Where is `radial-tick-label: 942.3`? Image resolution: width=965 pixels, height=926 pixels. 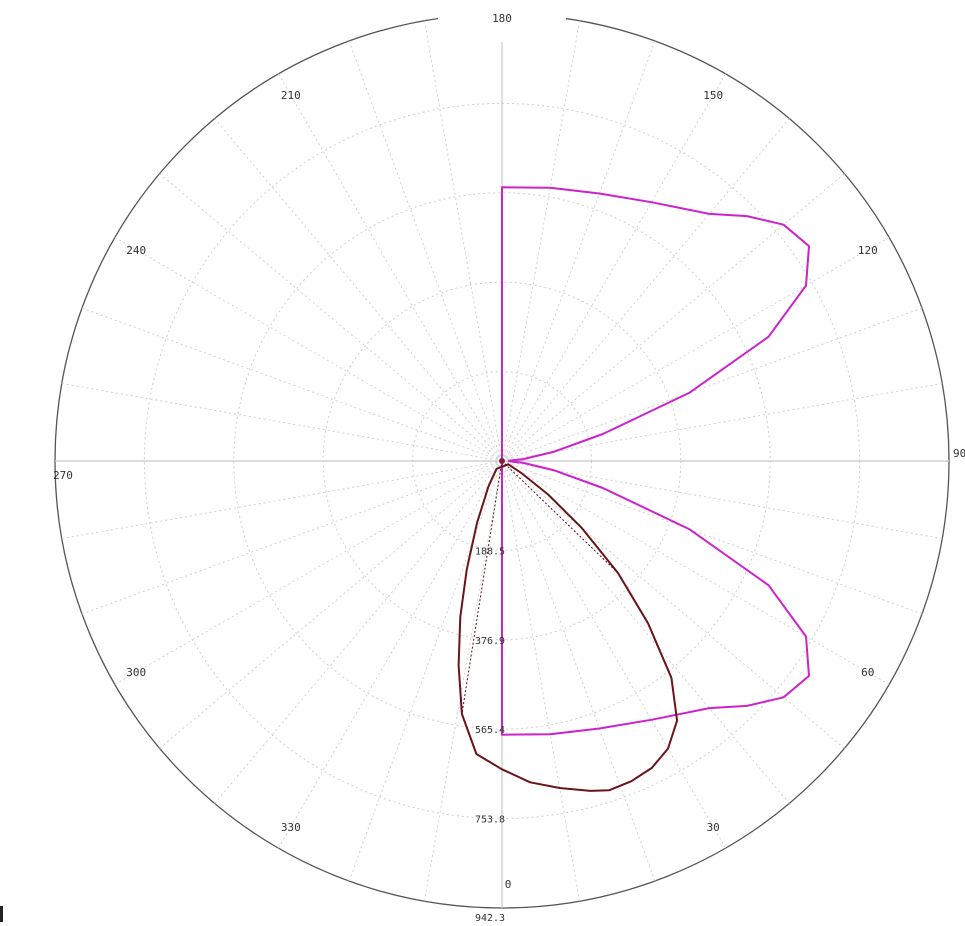 radial-tick-label: 942.3 is located at coordinates (490, 918).